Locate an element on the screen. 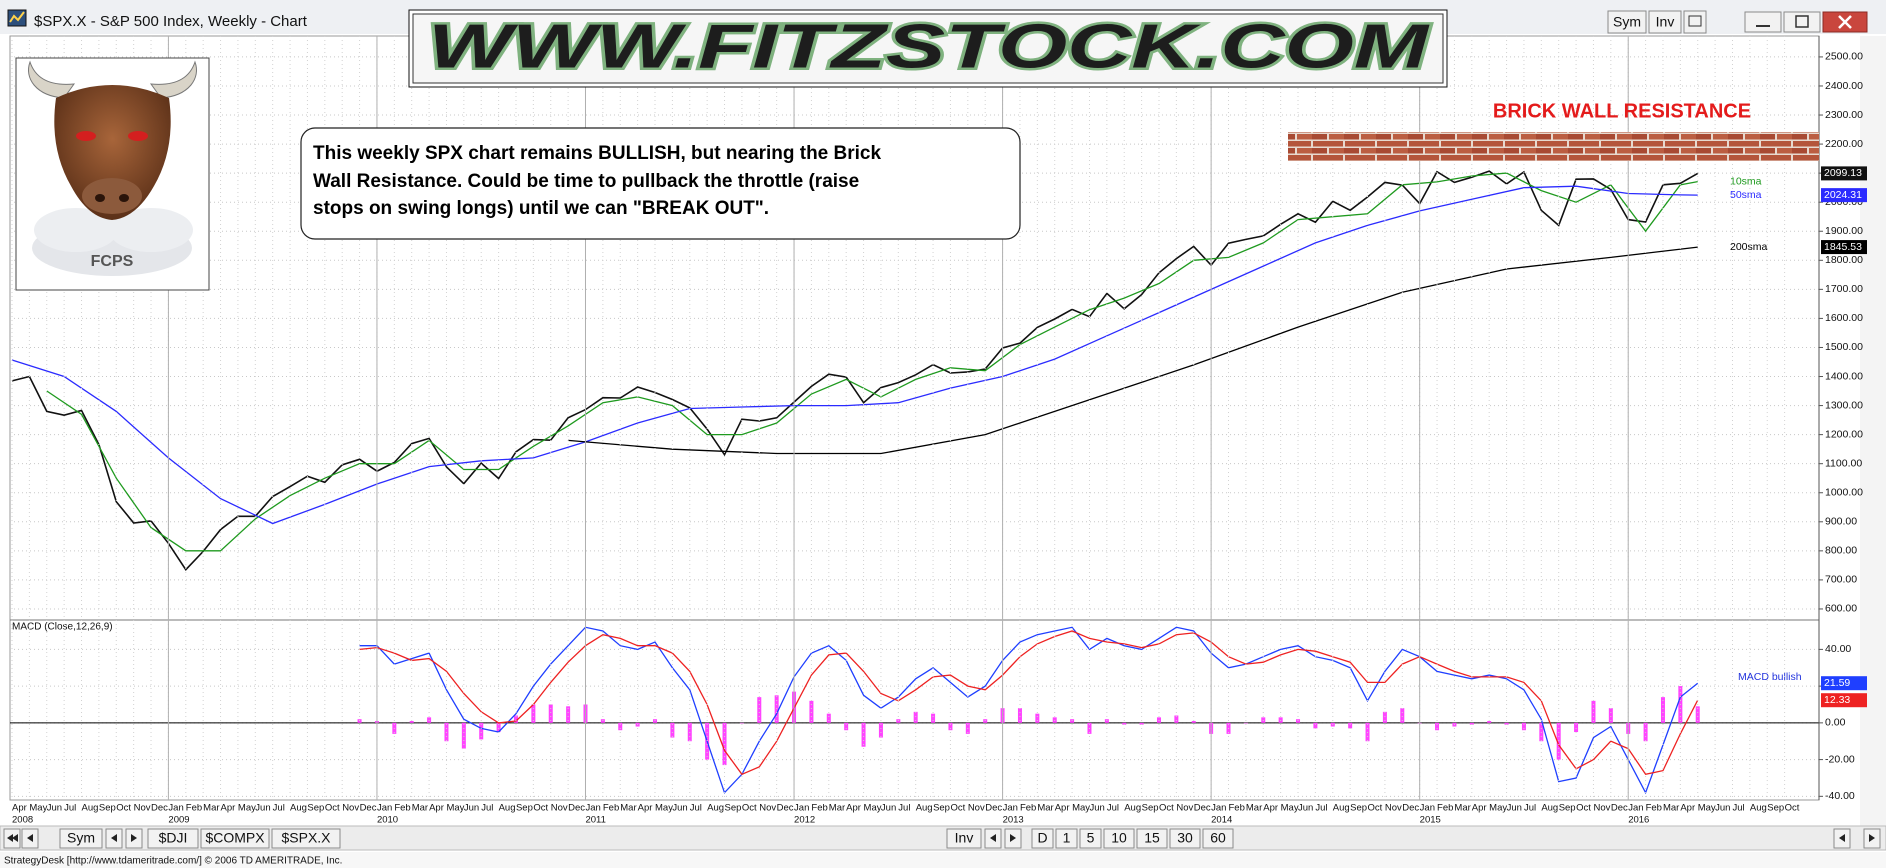 The height and width of the screenshot is (868, 1886). active-symbol-tab is located at coordinates (306, 838).